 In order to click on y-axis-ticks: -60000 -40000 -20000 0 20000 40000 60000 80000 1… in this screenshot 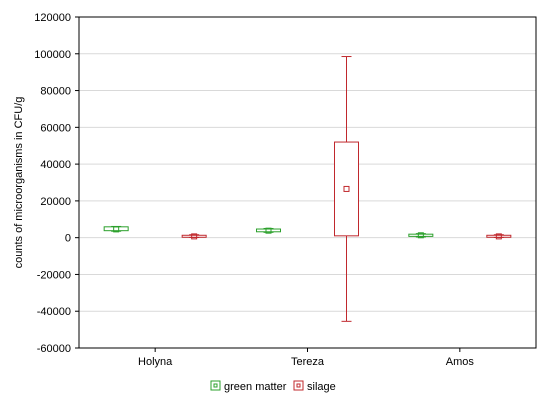, I will do `click(56, 183)`.